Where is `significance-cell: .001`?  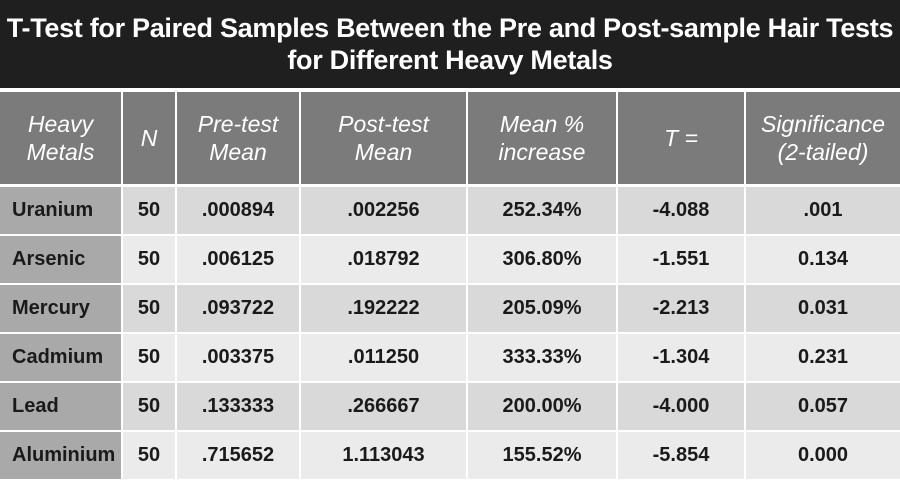
significance-cell: .001 is located at coordinates (822, 210).